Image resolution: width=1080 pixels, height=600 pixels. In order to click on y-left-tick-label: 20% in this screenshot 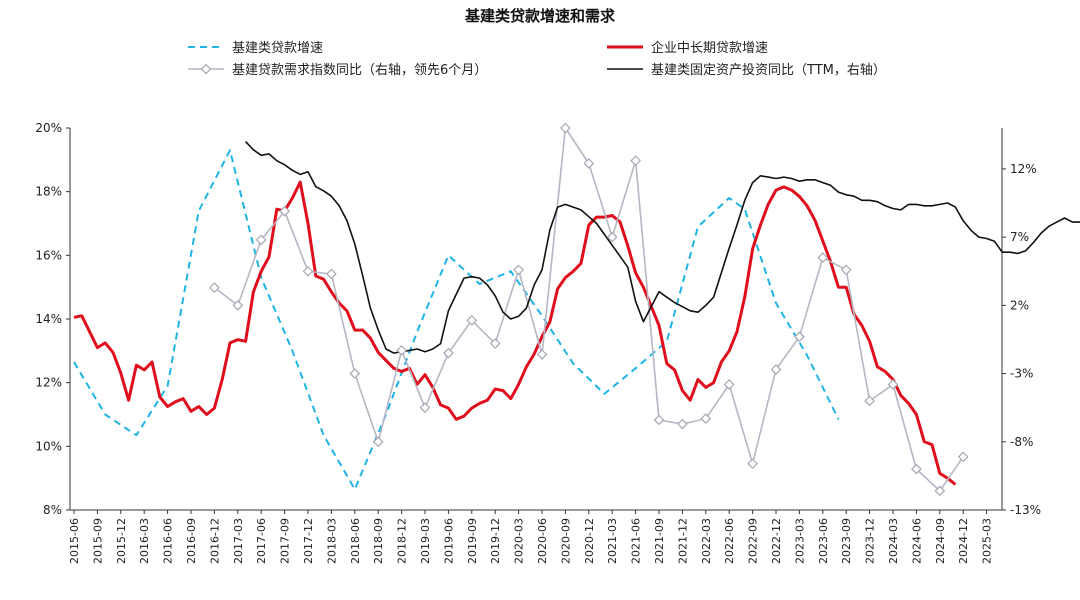, I will do `click(48, 128)`.